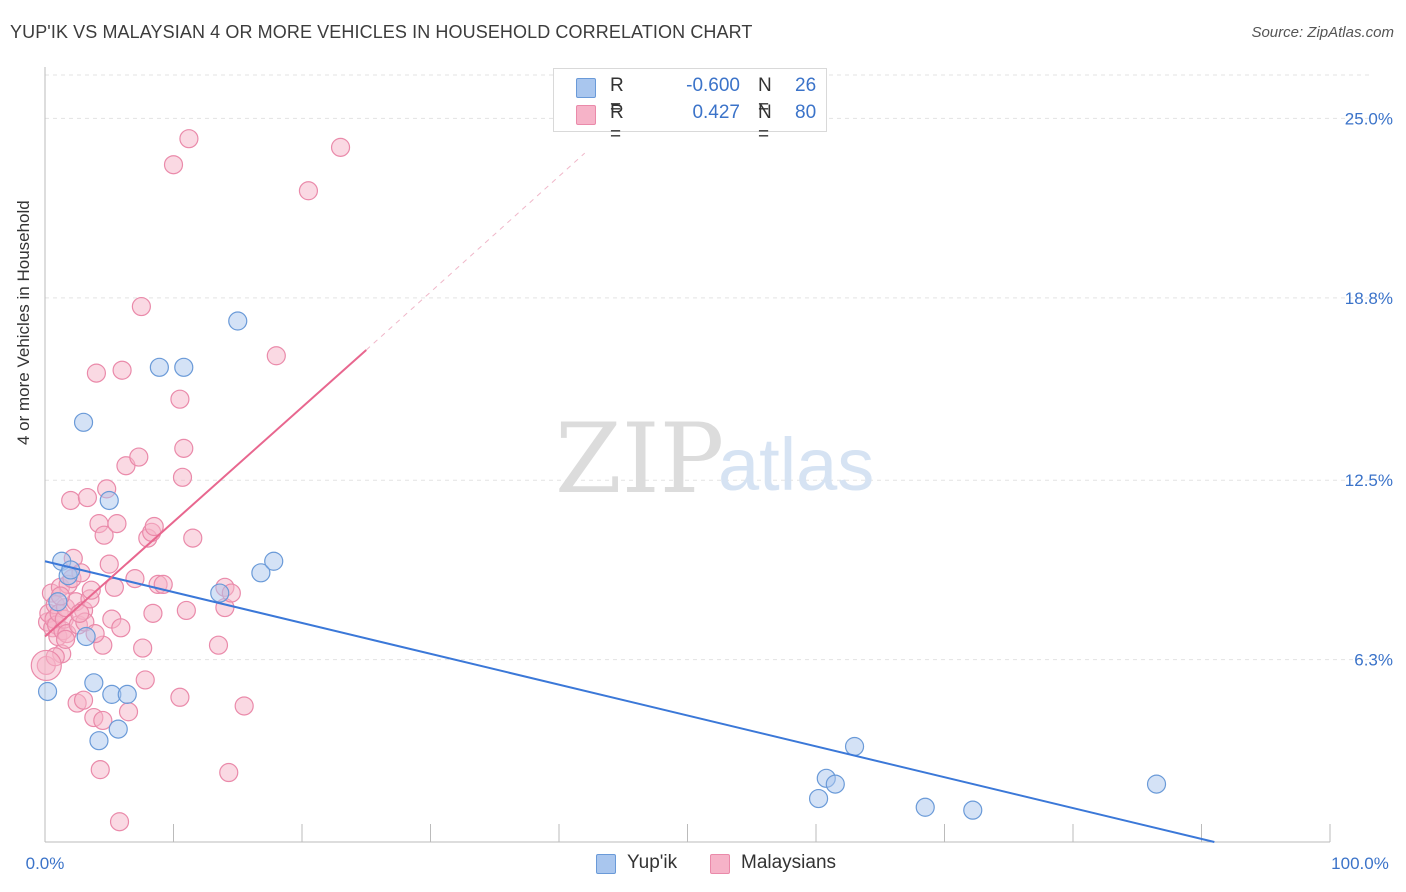  Describe the element at coordinates (713, 85) in the screenshot. I see `r-value: -0.600` at that location.